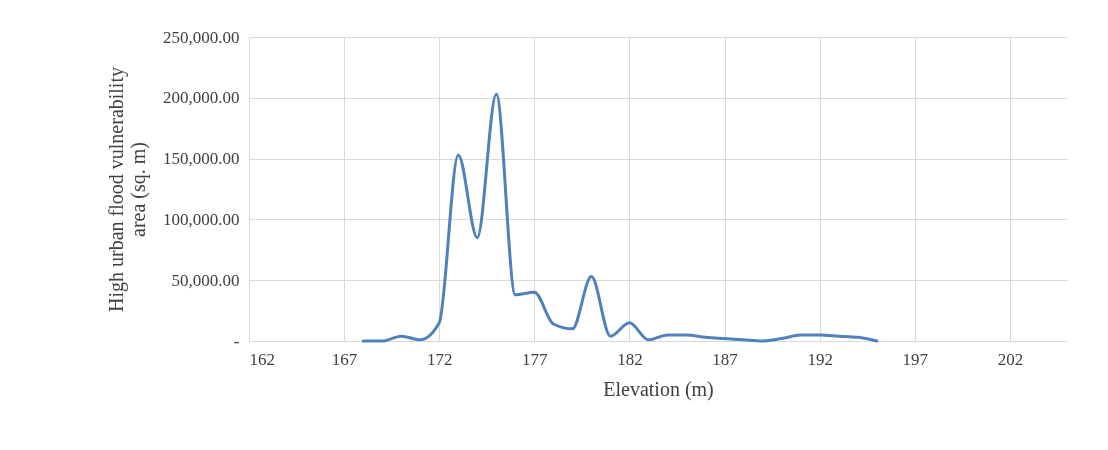 Image resolution: width=1108 pixels, height=450 pixels. I want to click on x-tick-label: 172, so click(439, 359).